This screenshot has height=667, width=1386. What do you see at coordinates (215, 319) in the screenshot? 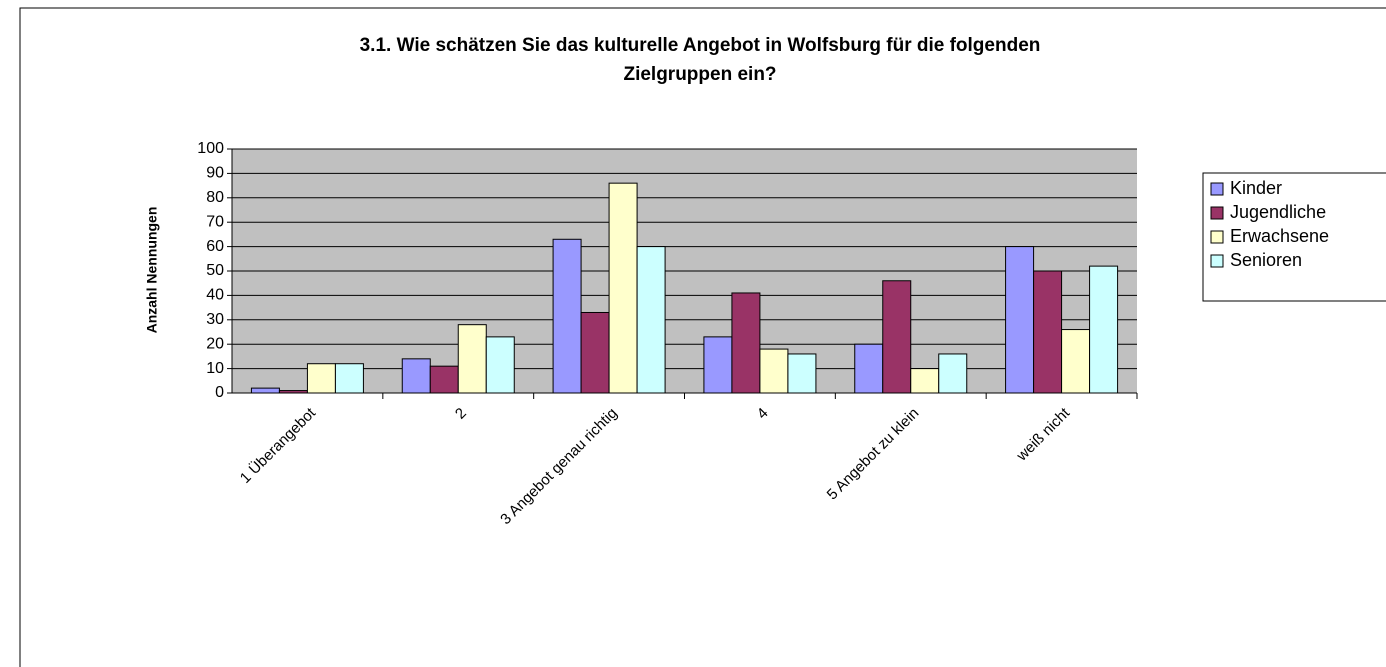
I see `y-tick-label: 30` at bounding box center [215, 319].